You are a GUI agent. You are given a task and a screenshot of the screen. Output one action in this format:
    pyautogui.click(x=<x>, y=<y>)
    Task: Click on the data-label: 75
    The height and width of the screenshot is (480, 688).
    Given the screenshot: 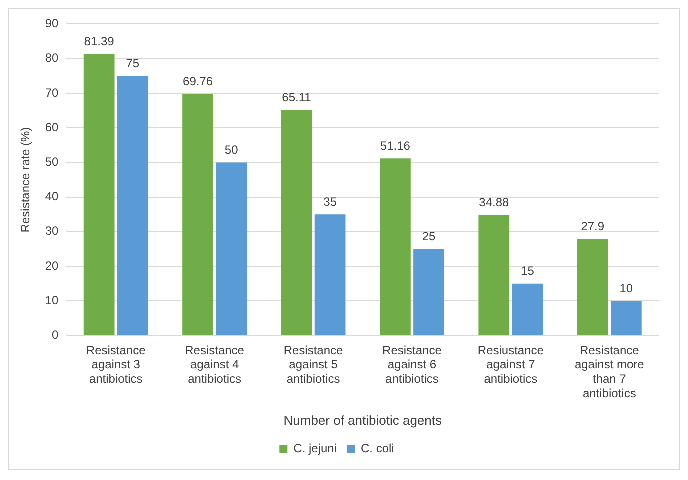 What is the action you would take?
    pyautogui.click(x=133, y=63)
    